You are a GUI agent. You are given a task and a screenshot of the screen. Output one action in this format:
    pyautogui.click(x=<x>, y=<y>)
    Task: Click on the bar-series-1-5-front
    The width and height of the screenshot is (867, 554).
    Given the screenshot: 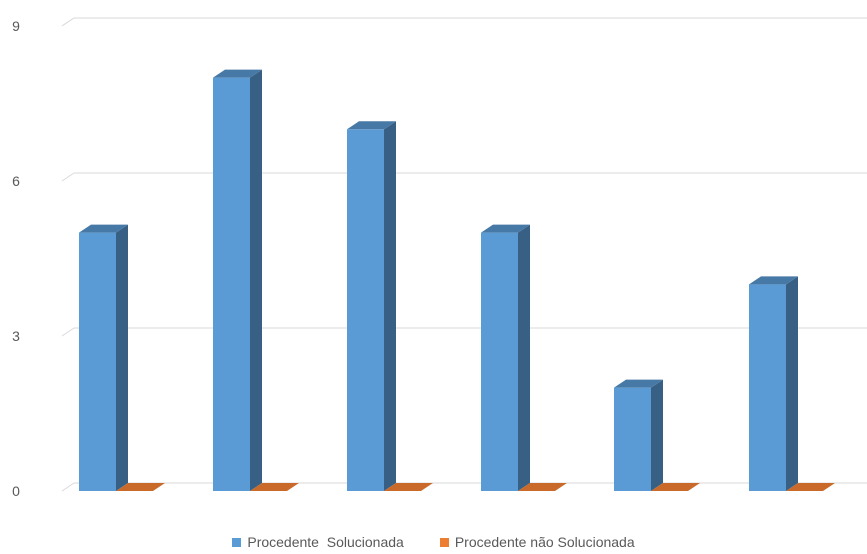 What is the action you would take?
    pyautogui.click(x=632, y=439)
    